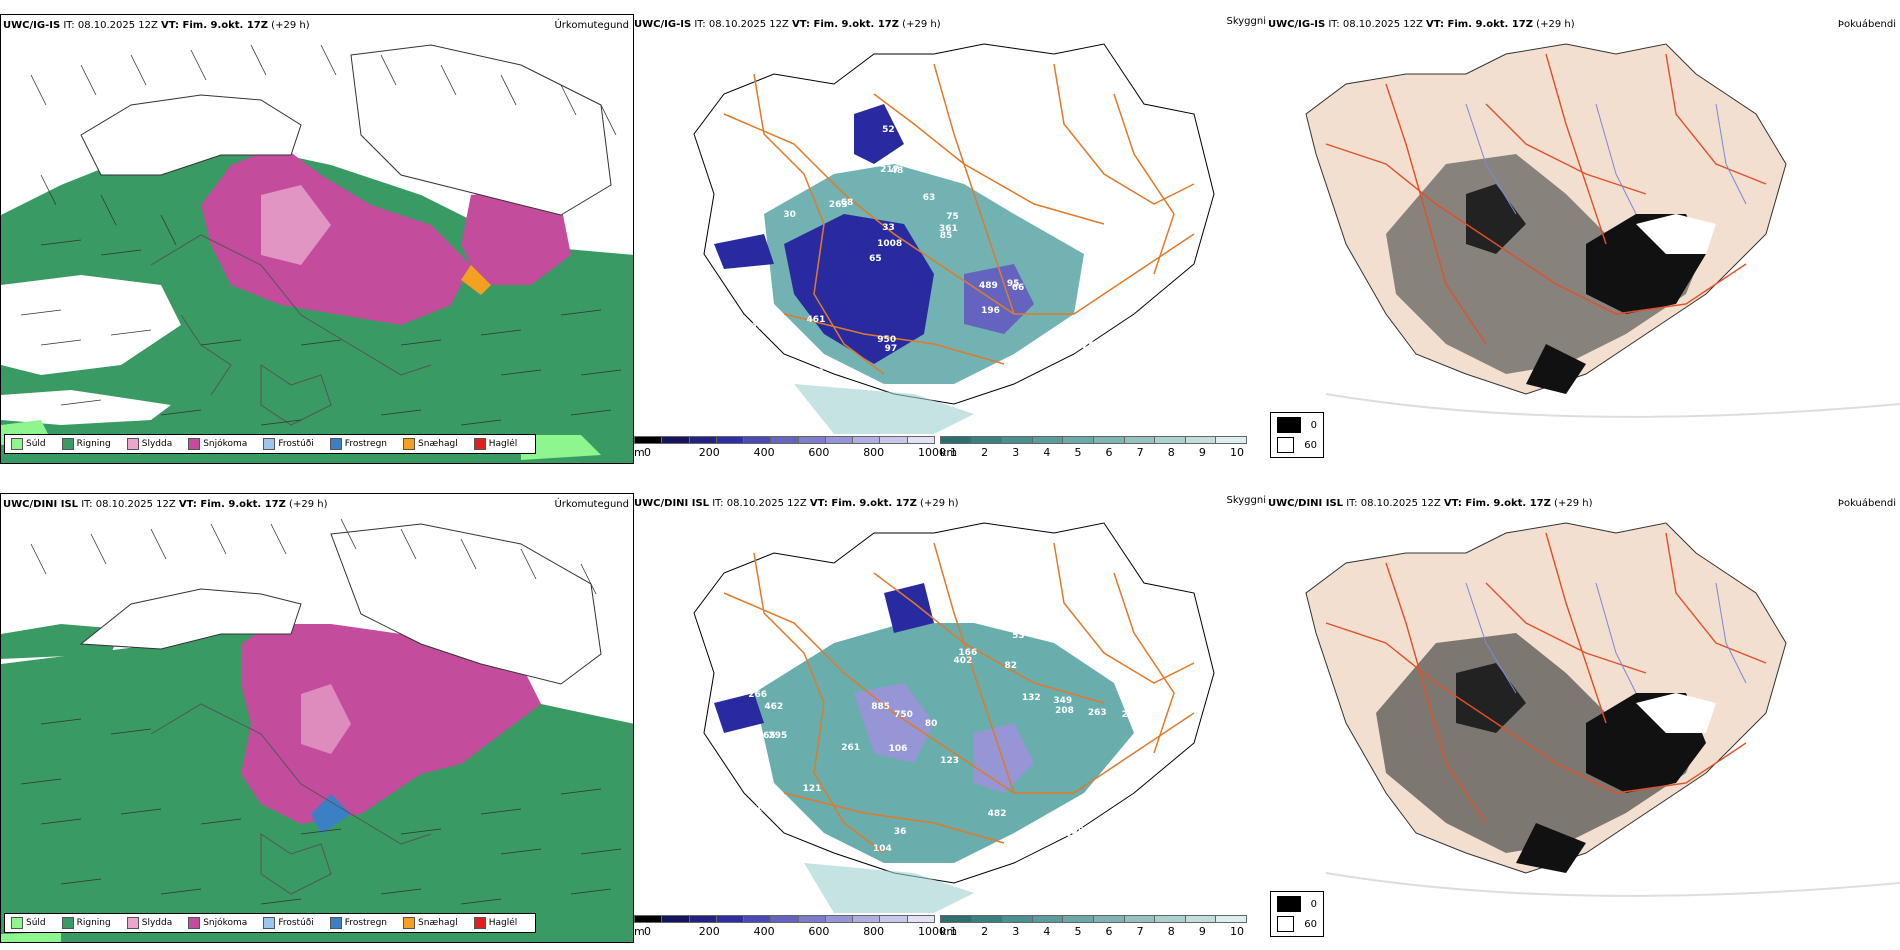 The width and height of the screenshot is (1900, 950). What do you see at coordinates (962, 874) in the screenshot?
I see `ceiling-value-label: 40` at bounding box center [962, 874].